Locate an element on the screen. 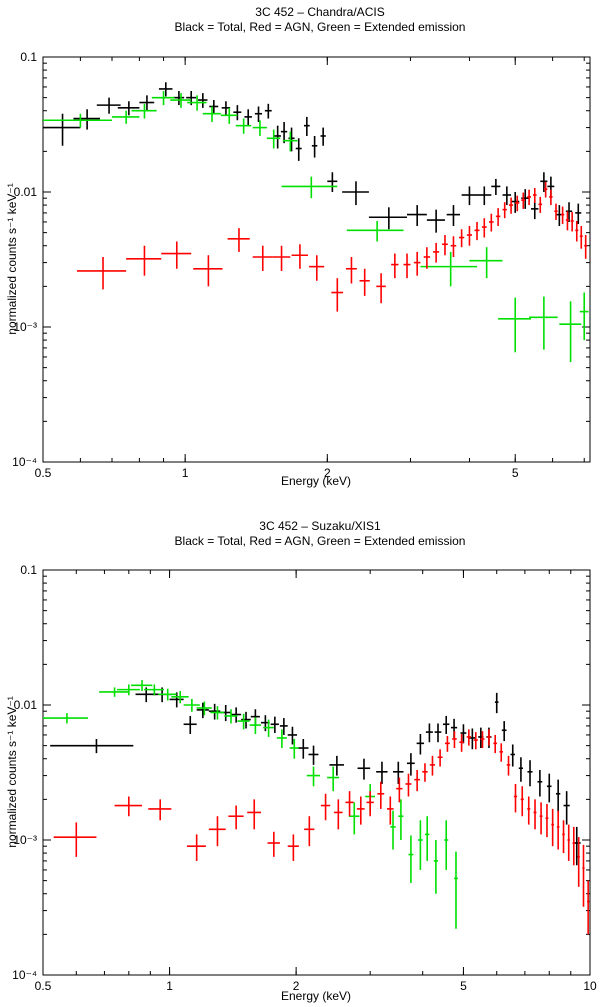  chart-title: 3C 452 – Chandra/ACIS is located at coordinates (319, 12).